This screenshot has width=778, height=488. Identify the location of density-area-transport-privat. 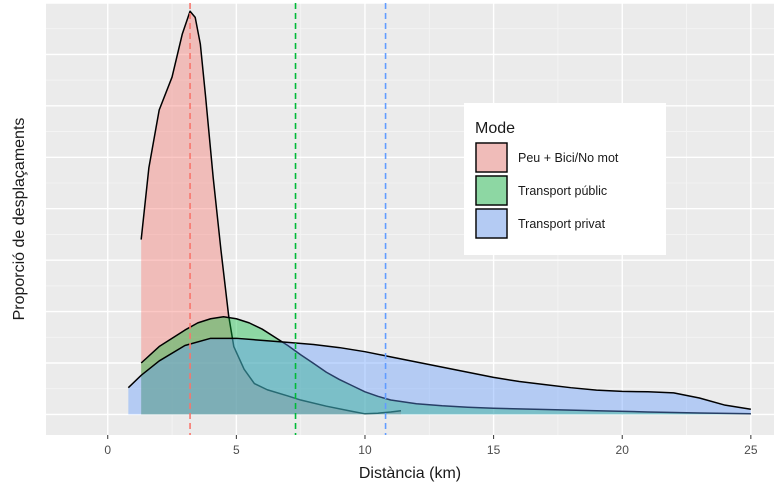
(439, 376).